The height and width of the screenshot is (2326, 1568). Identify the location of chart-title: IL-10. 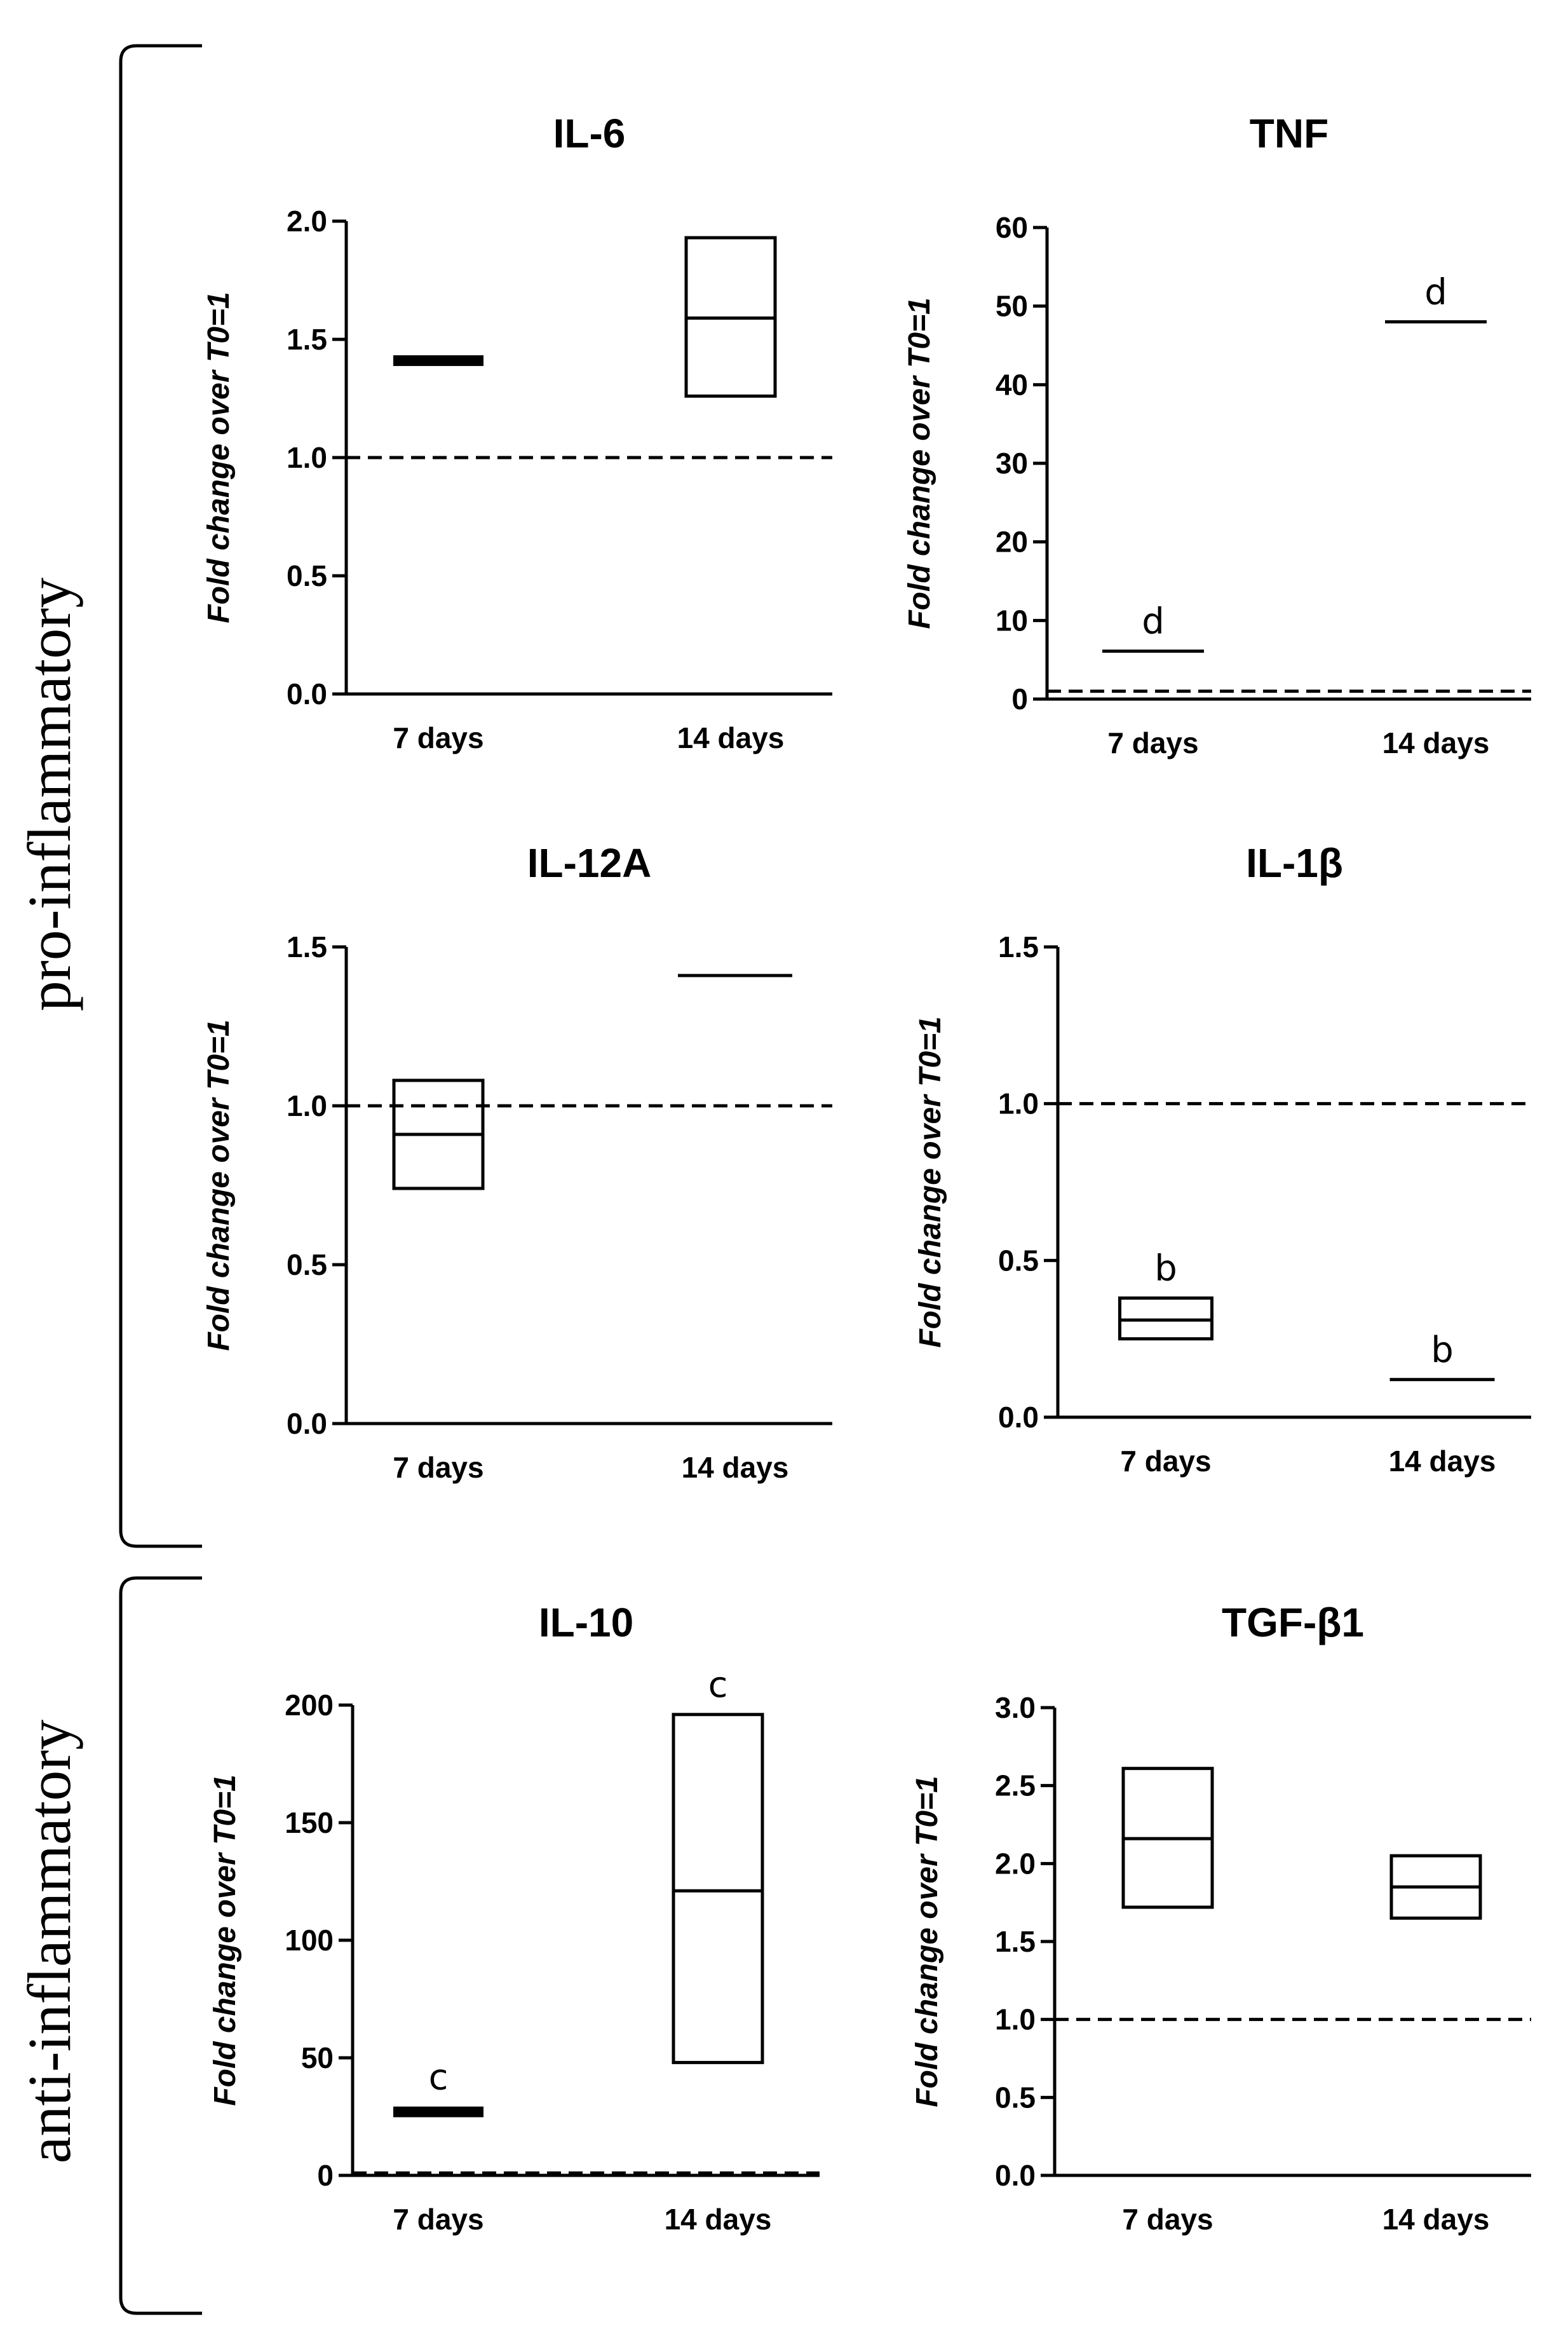
(586, 1622).